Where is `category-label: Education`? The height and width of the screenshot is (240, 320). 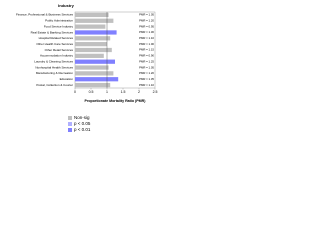 category-label: Education is located at coordinates (67, 79).